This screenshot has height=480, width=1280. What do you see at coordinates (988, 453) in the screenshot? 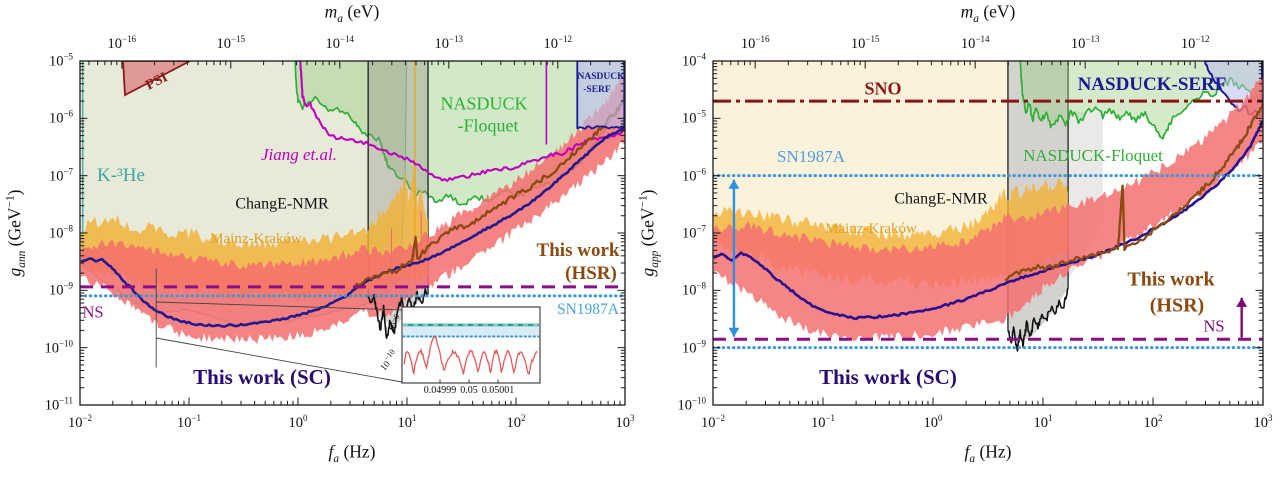
I see `right-x-axis-title: fa (Hz)` at bounding box center [988, 453].